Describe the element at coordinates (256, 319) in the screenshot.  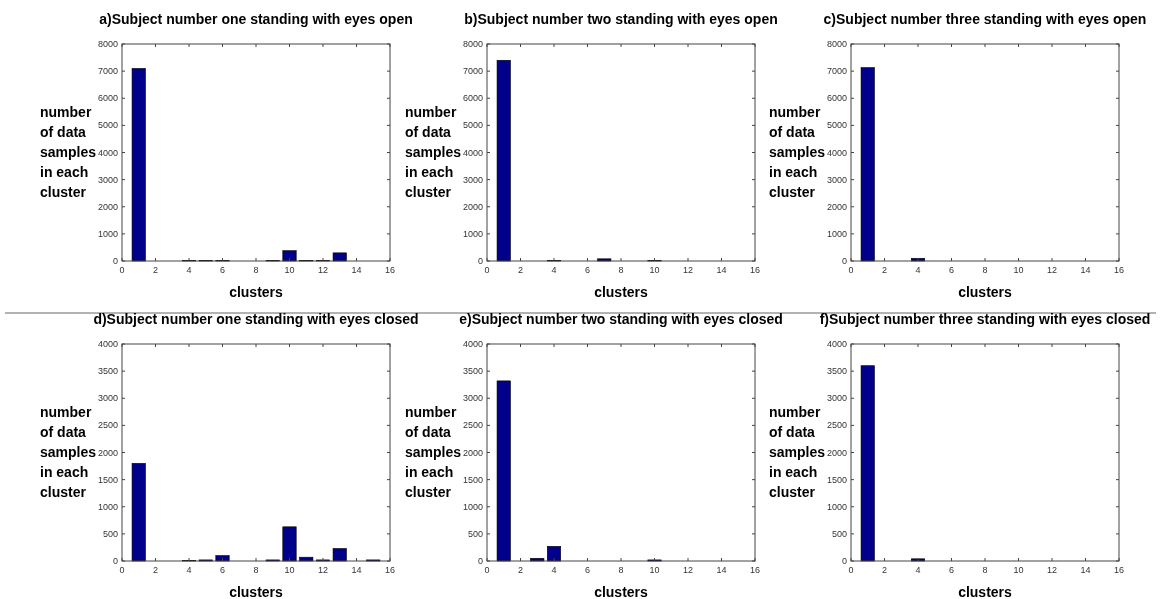
I see `chart-title: d)Subject number one standing with eyes closed` at that location.